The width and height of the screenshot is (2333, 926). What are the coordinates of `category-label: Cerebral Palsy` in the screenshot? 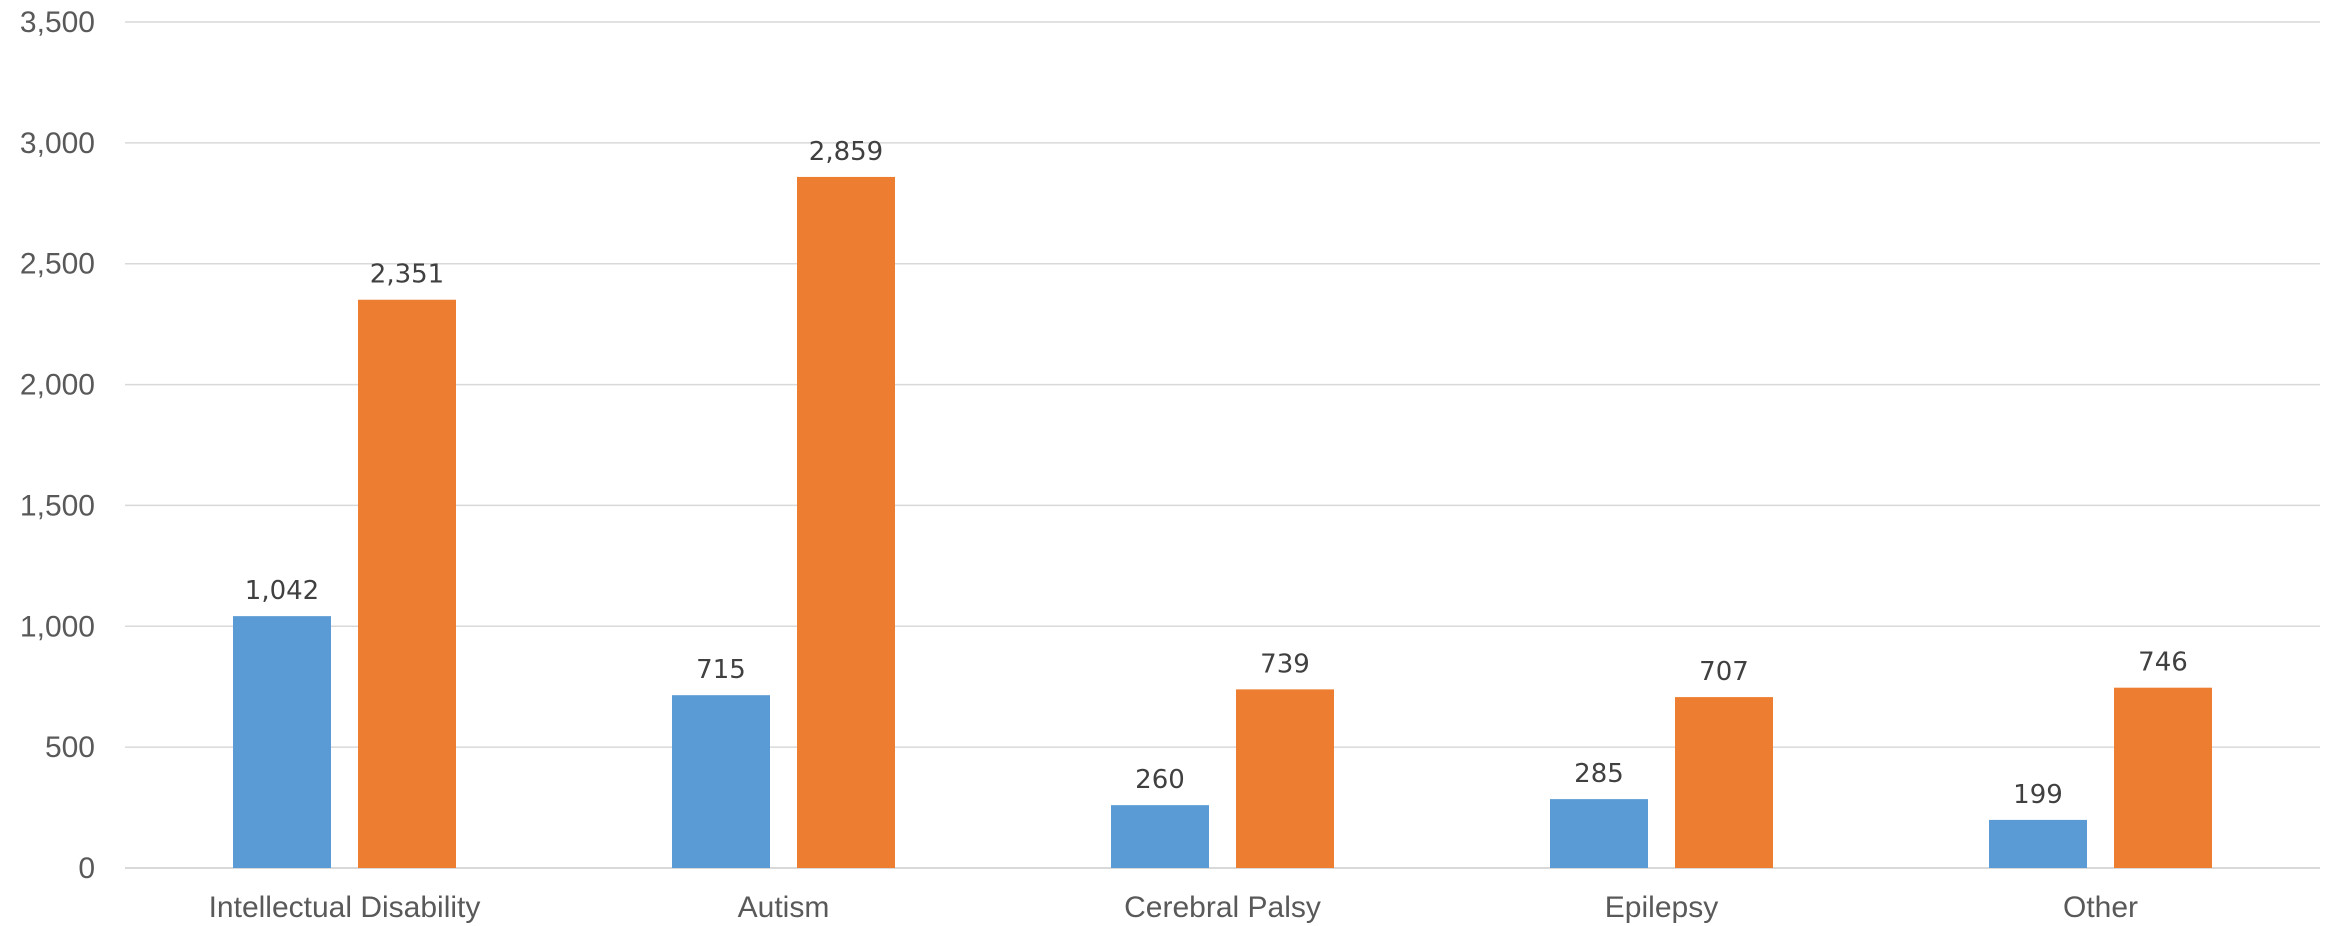 It's located at (1222, 907).